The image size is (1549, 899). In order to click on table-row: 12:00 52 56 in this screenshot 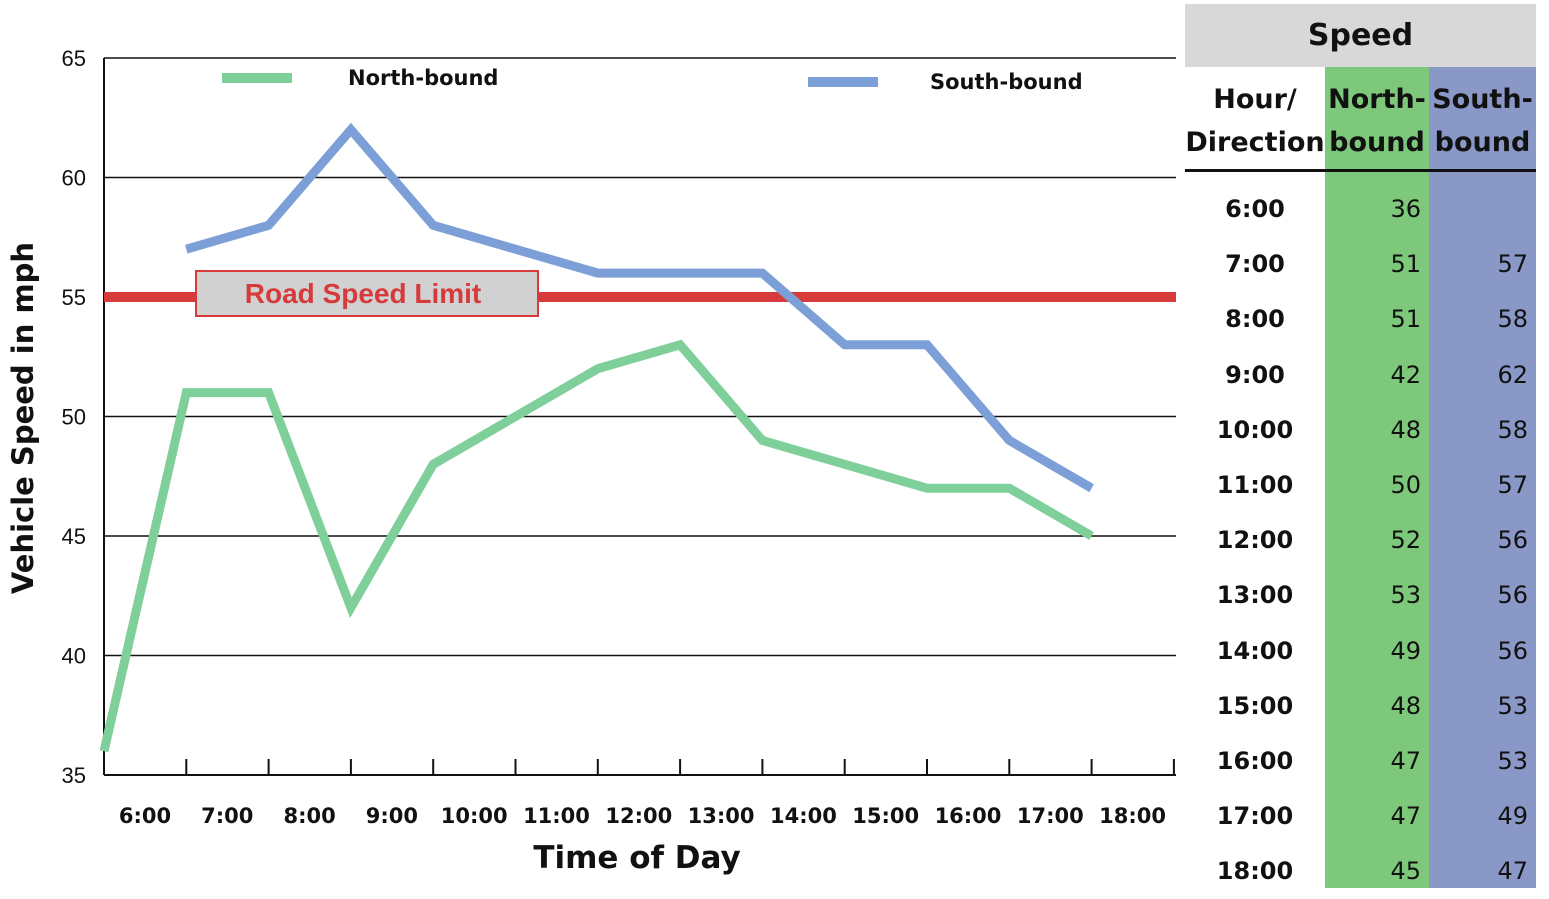, I will do `click(1360, 540)`.